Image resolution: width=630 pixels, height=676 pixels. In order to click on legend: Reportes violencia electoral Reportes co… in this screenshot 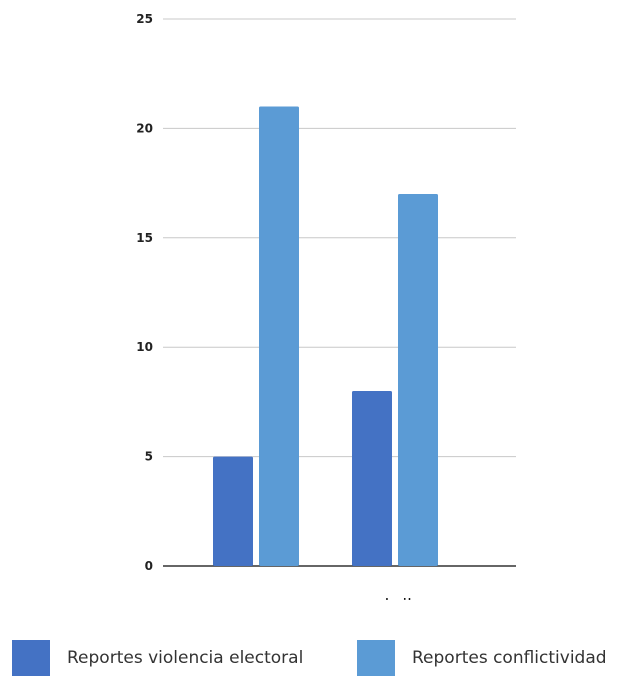, I will do `click(315, 658)`.